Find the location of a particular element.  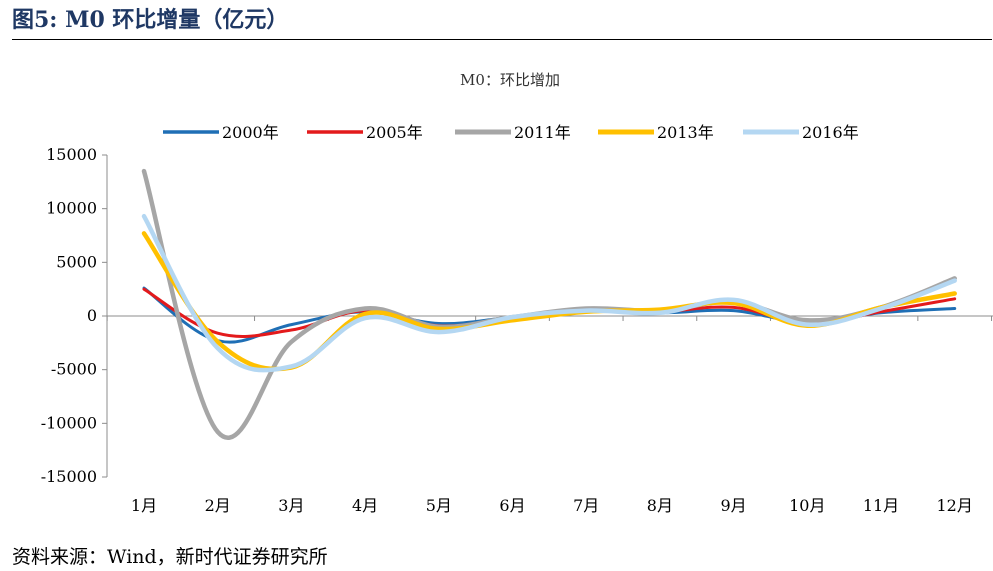

x-tick-label: 10月 is located at coordinates (807, 505).